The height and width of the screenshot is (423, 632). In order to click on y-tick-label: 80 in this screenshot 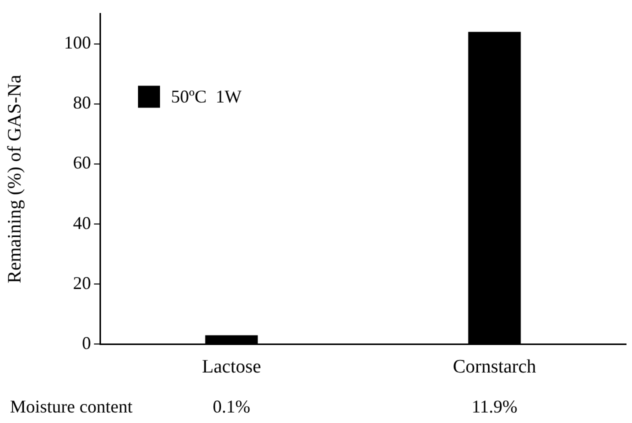, I will do `click(82, 102)`.